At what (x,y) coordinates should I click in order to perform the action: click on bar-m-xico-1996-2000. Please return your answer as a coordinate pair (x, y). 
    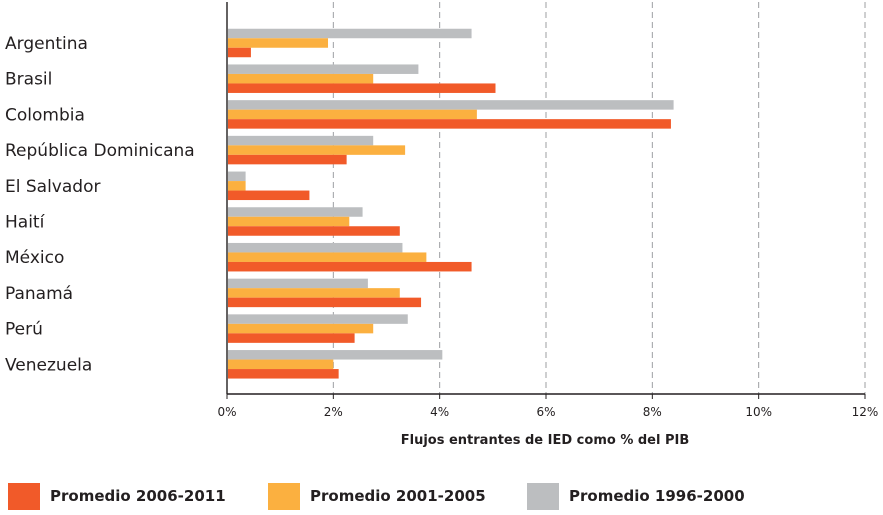
    Looking at the image, I should click on (315, 247).